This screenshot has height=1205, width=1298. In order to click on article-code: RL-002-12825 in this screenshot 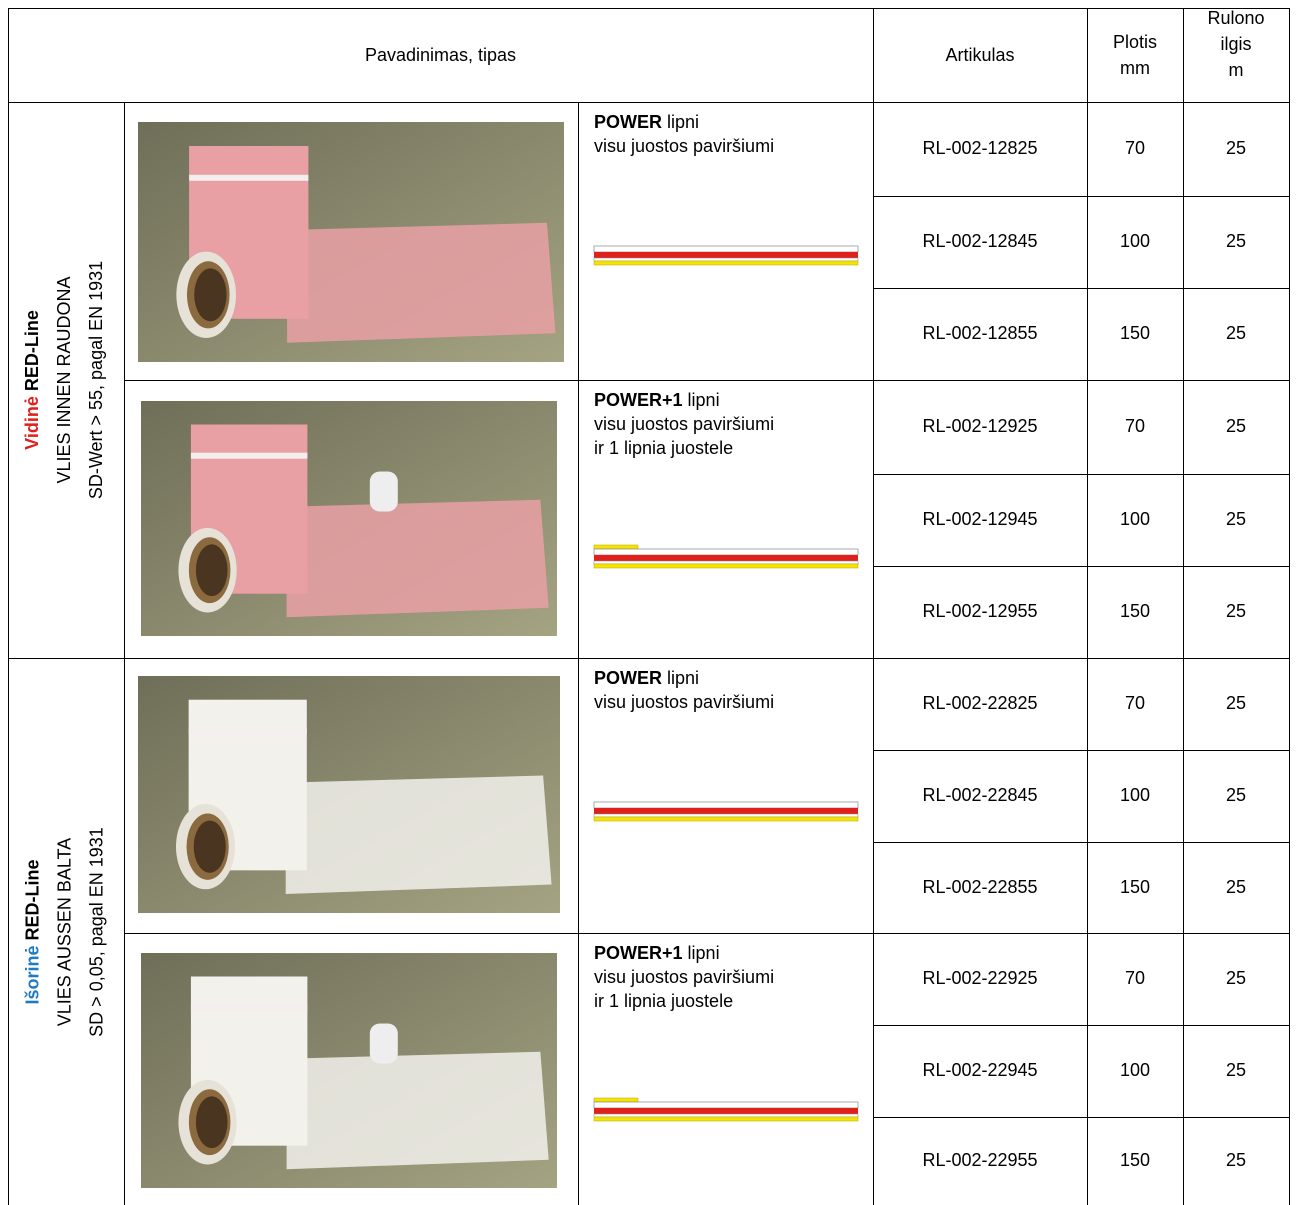, I will do `click(980, 148)`.